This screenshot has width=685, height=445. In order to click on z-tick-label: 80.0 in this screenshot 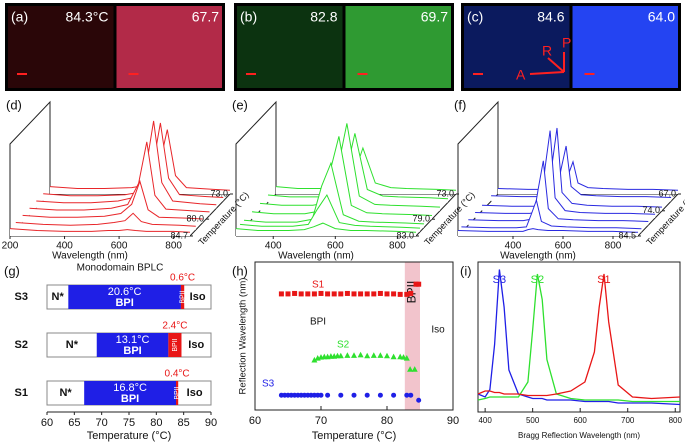, I will do `click(196, 219)`.